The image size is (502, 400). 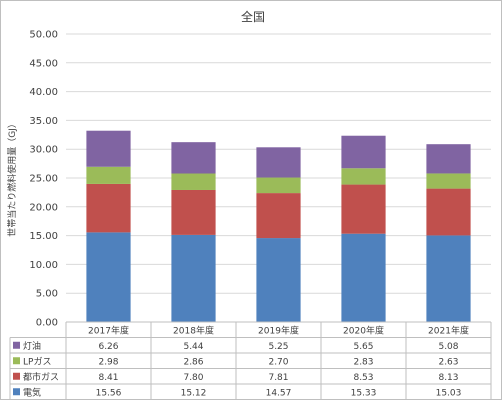 I want to click on data-label: 2.83, so click(x=363, y=362).